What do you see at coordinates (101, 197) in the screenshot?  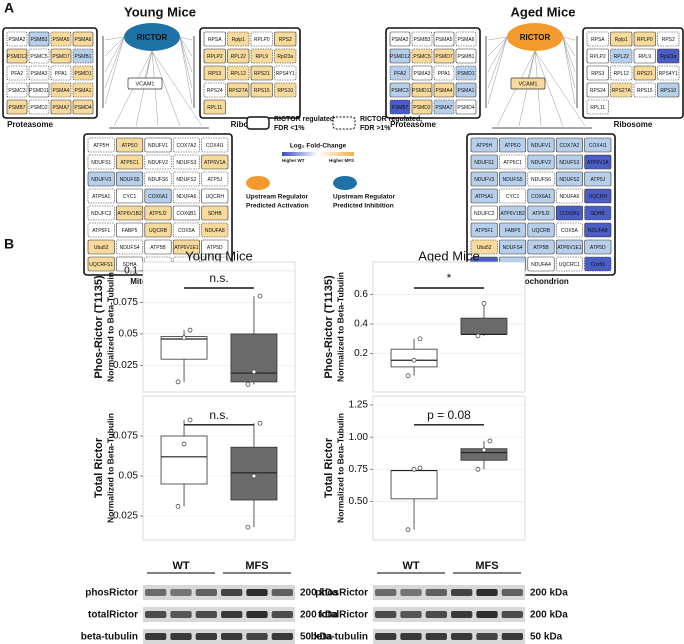 I see `gene-label: ATP5A1` at bounding box center [101, 197].